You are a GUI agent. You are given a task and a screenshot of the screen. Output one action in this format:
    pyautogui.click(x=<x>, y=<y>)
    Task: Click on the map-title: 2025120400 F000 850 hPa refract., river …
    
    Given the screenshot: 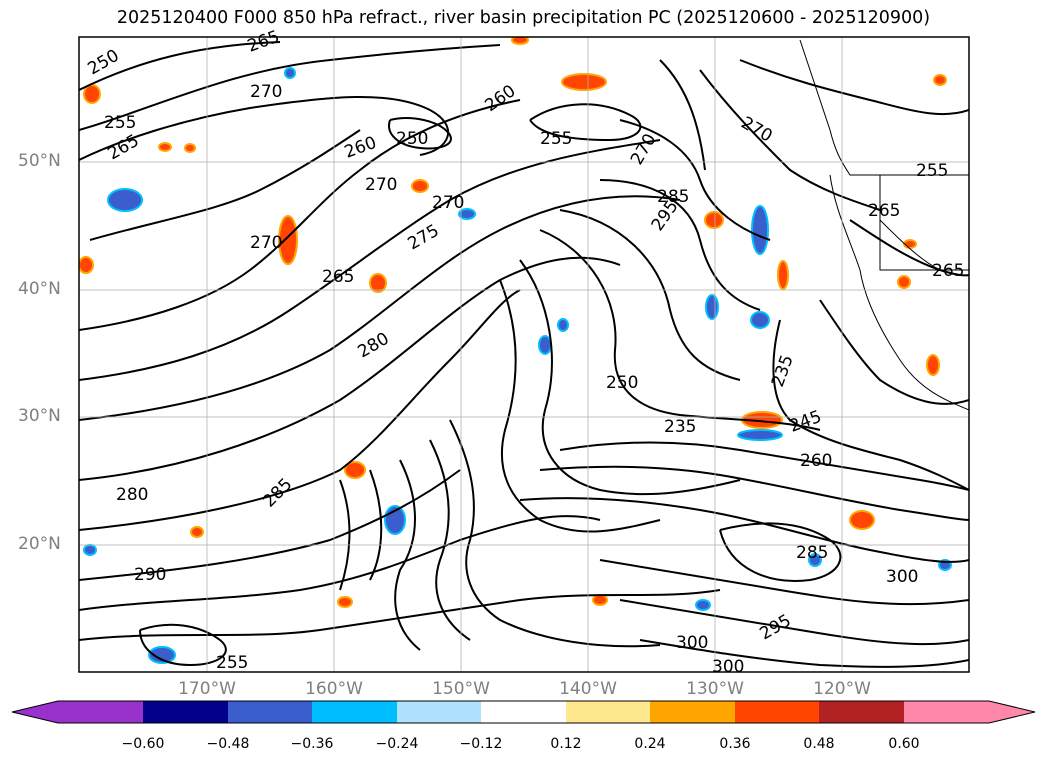 What is the action you would take?
    pyautogui.click(x=523, y=18)
    